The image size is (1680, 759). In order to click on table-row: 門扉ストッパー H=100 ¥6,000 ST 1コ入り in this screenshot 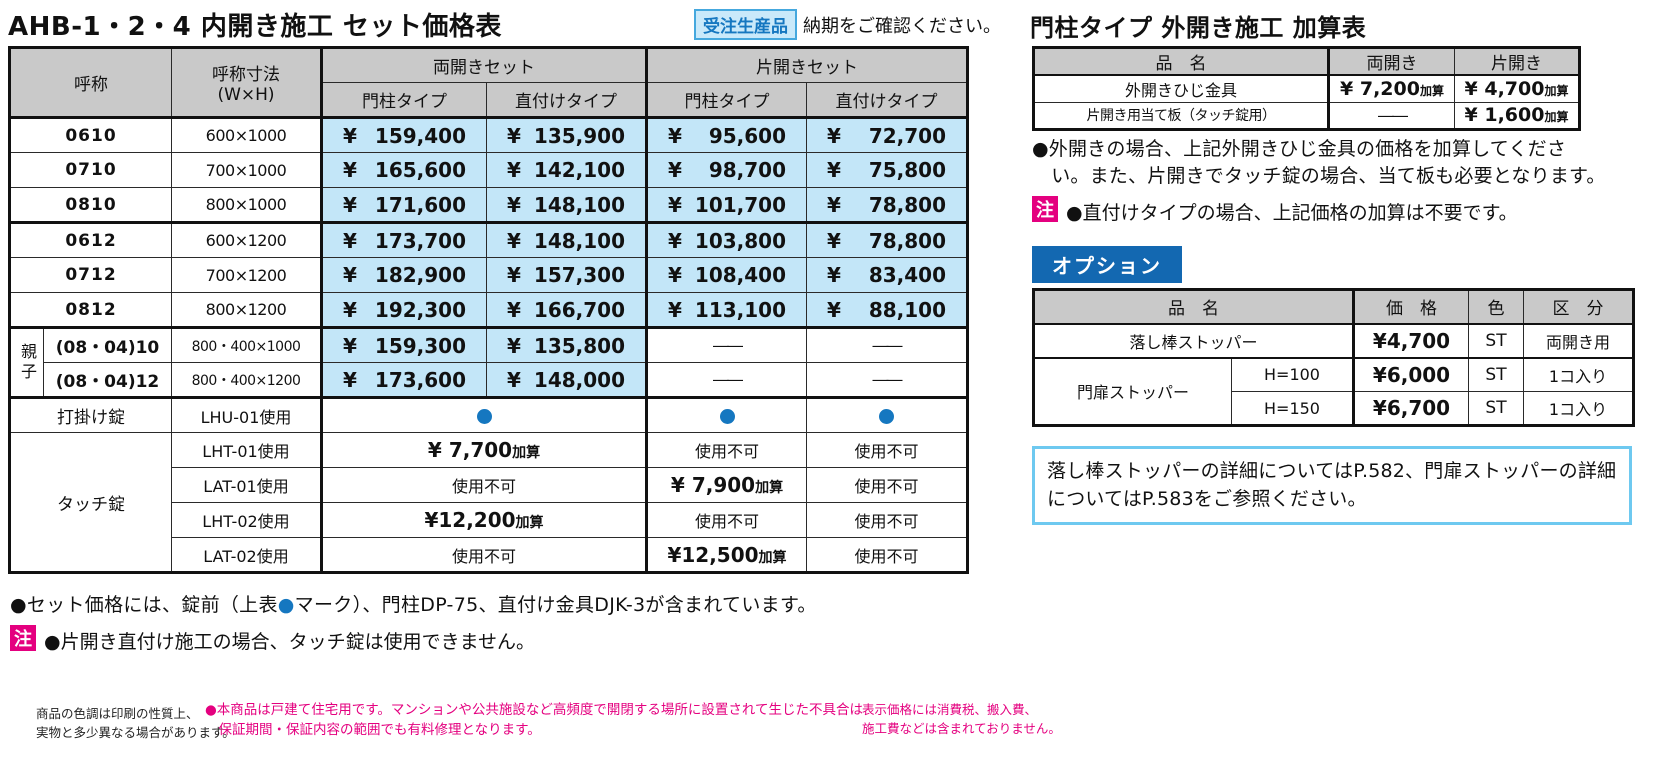, I will do `click(1333, 391)`.